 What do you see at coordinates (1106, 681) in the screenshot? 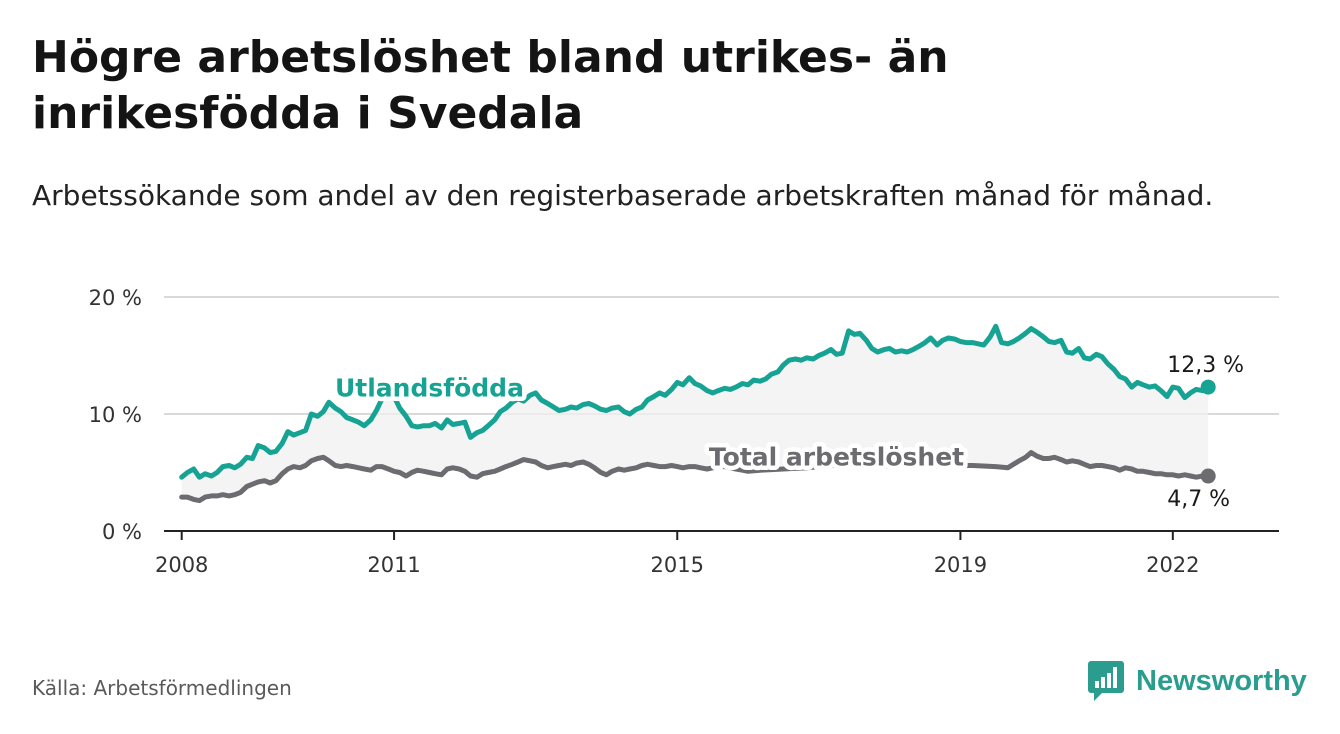
I see `chart-logo-icon` at bounding box center [1106, 681].